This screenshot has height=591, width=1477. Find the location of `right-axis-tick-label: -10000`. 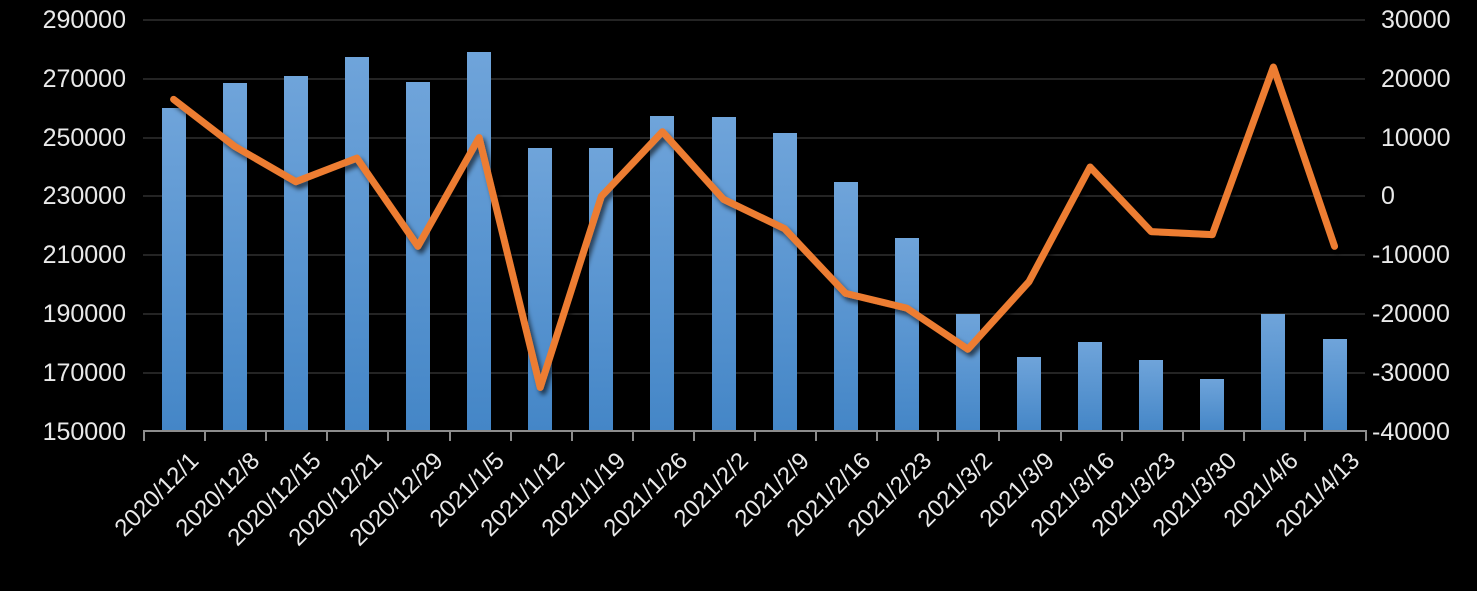

right-axis-tick-label: -10000 is located at coordinates (1411, 255).